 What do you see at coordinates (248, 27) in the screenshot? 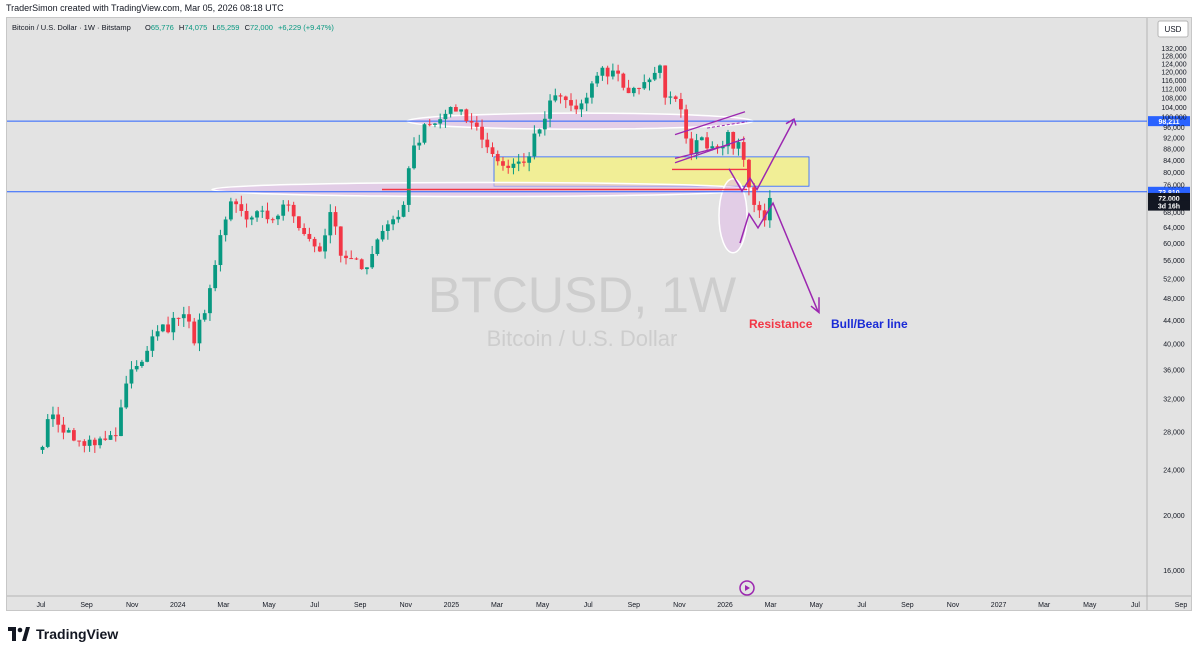
I see `legend-c-label: C` at bounding box center [248, 27].